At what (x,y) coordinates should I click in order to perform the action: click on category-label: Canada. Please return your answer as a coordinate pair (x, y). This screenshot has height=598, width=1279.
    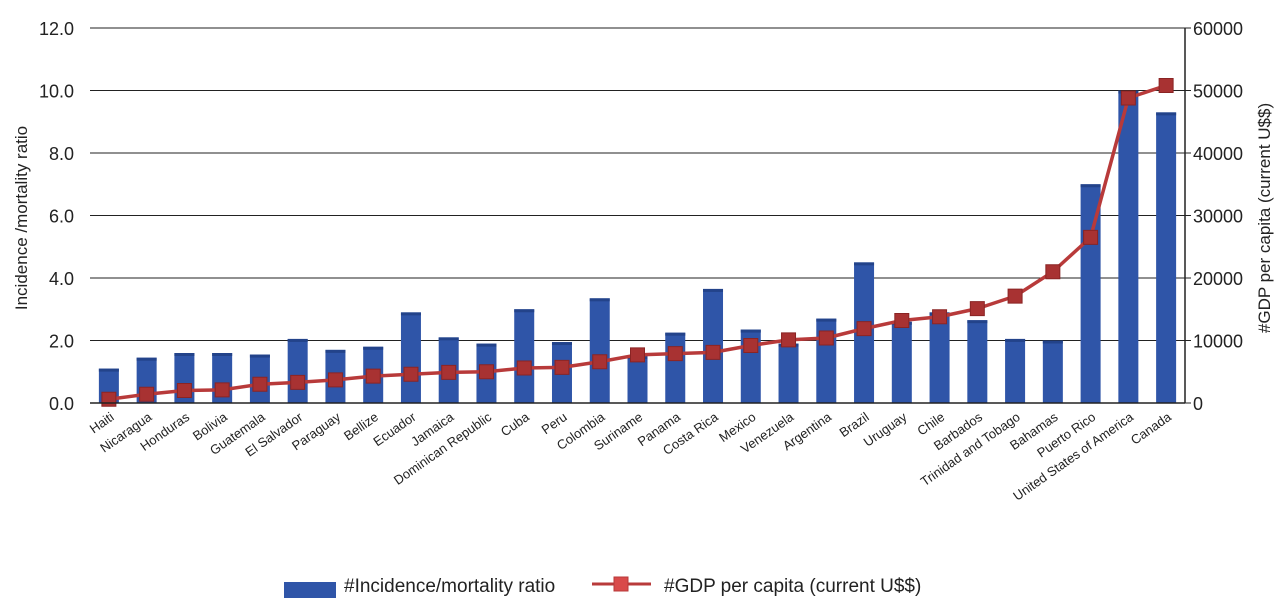
    Looking at the image, I should click on (1151, 428).